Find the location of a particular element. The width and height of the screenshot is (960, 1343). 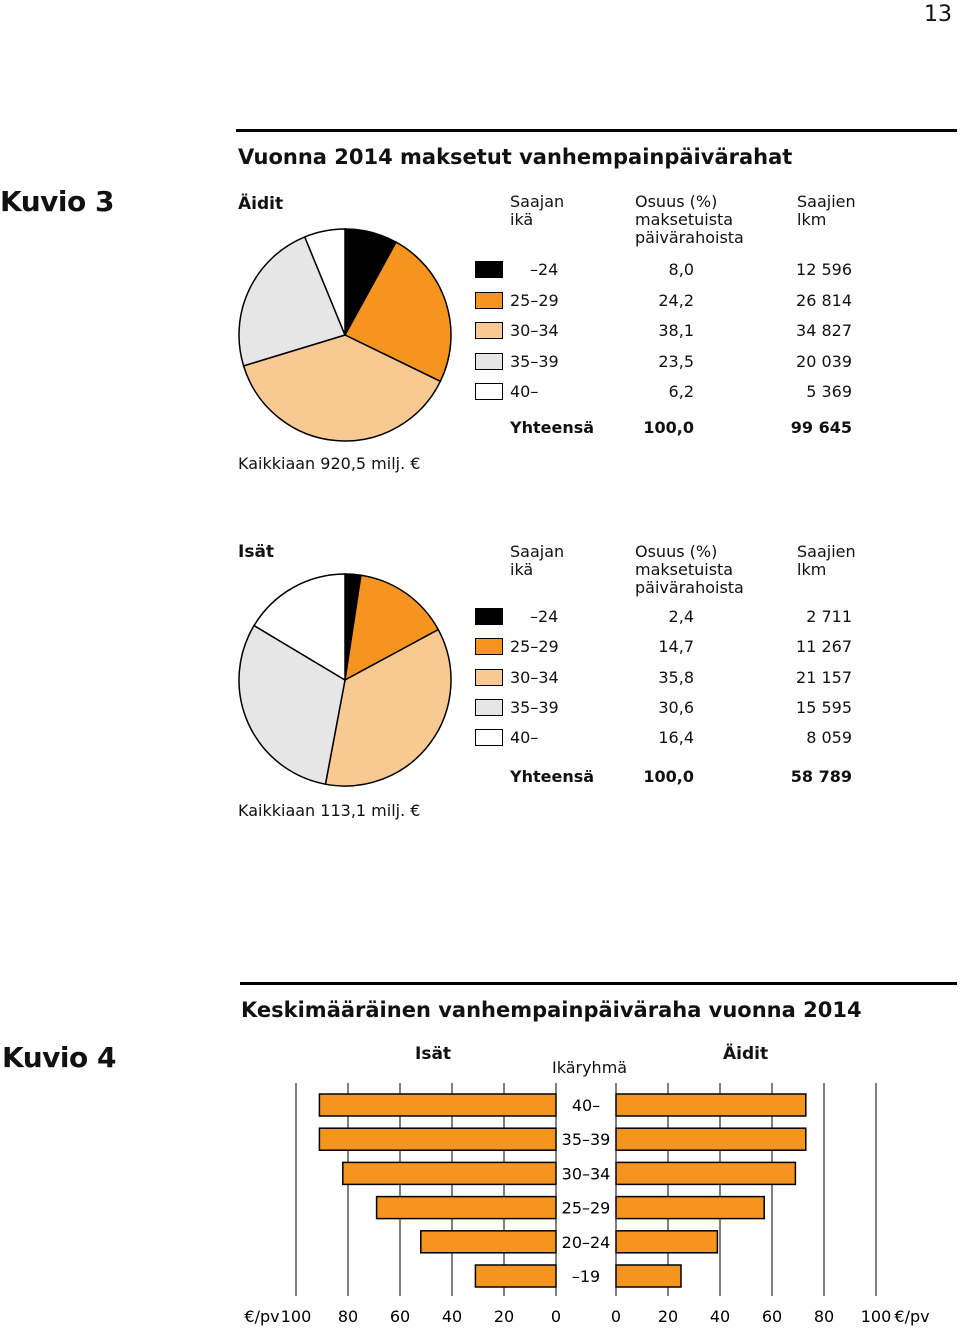

fathers-caption: Kaikkiaan 113,1 milj. € is located at coordinates (329, 810).